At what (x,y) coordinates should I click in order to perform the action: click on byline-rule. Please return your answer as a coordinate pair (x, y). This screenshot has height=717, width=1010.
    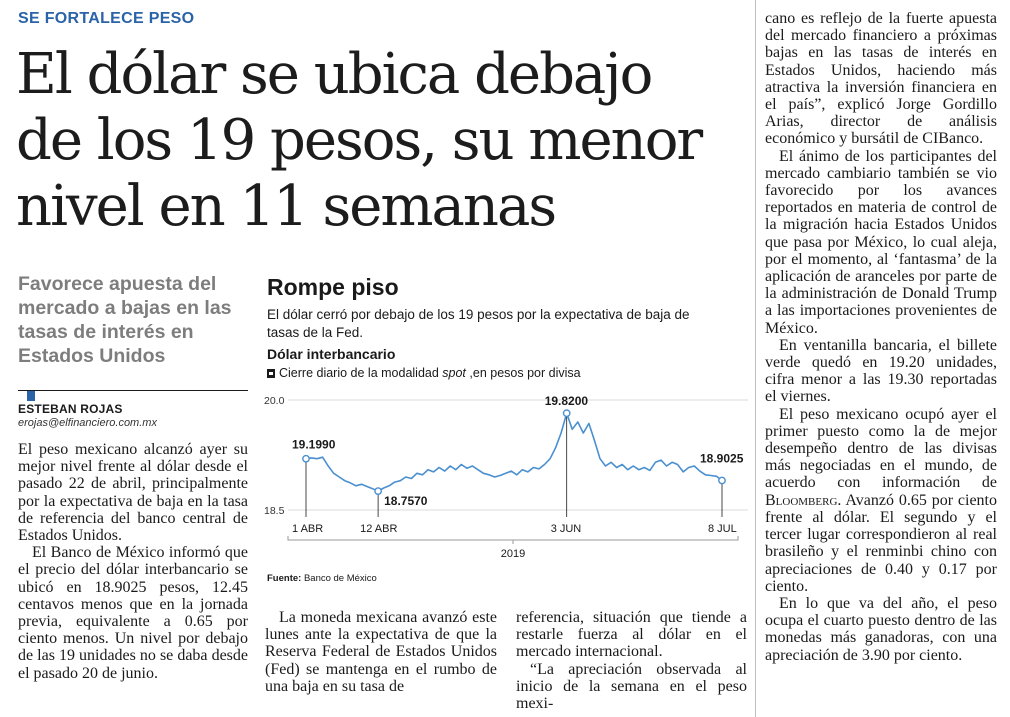
    Looking at the image, I should click on (133, 390).